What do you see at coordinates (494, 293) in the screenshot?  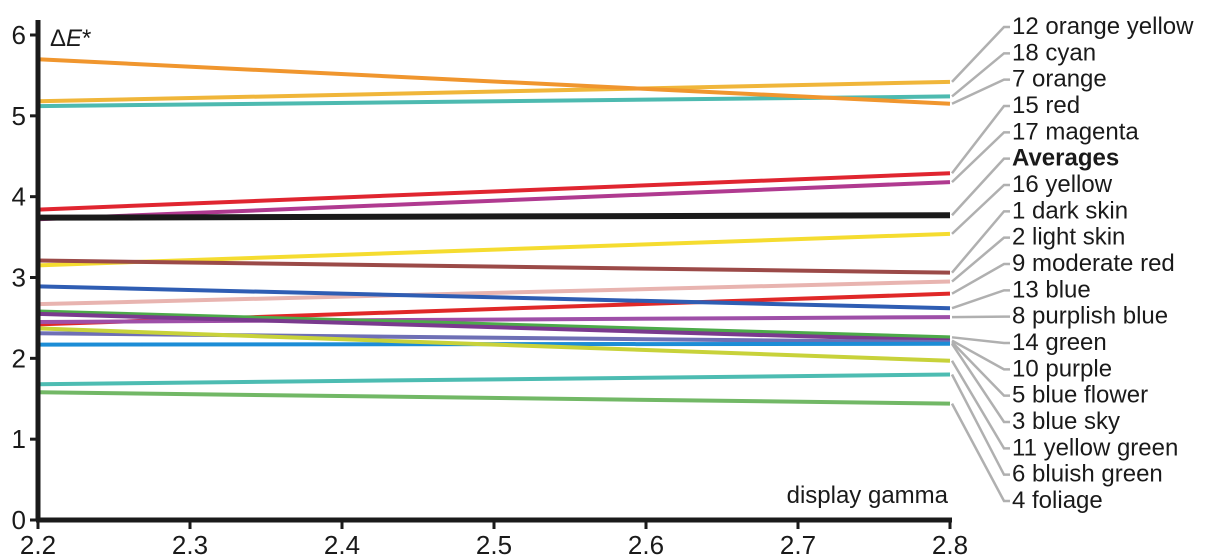 I see `series-line-2-light-skin` at bounding box center [494, 293].